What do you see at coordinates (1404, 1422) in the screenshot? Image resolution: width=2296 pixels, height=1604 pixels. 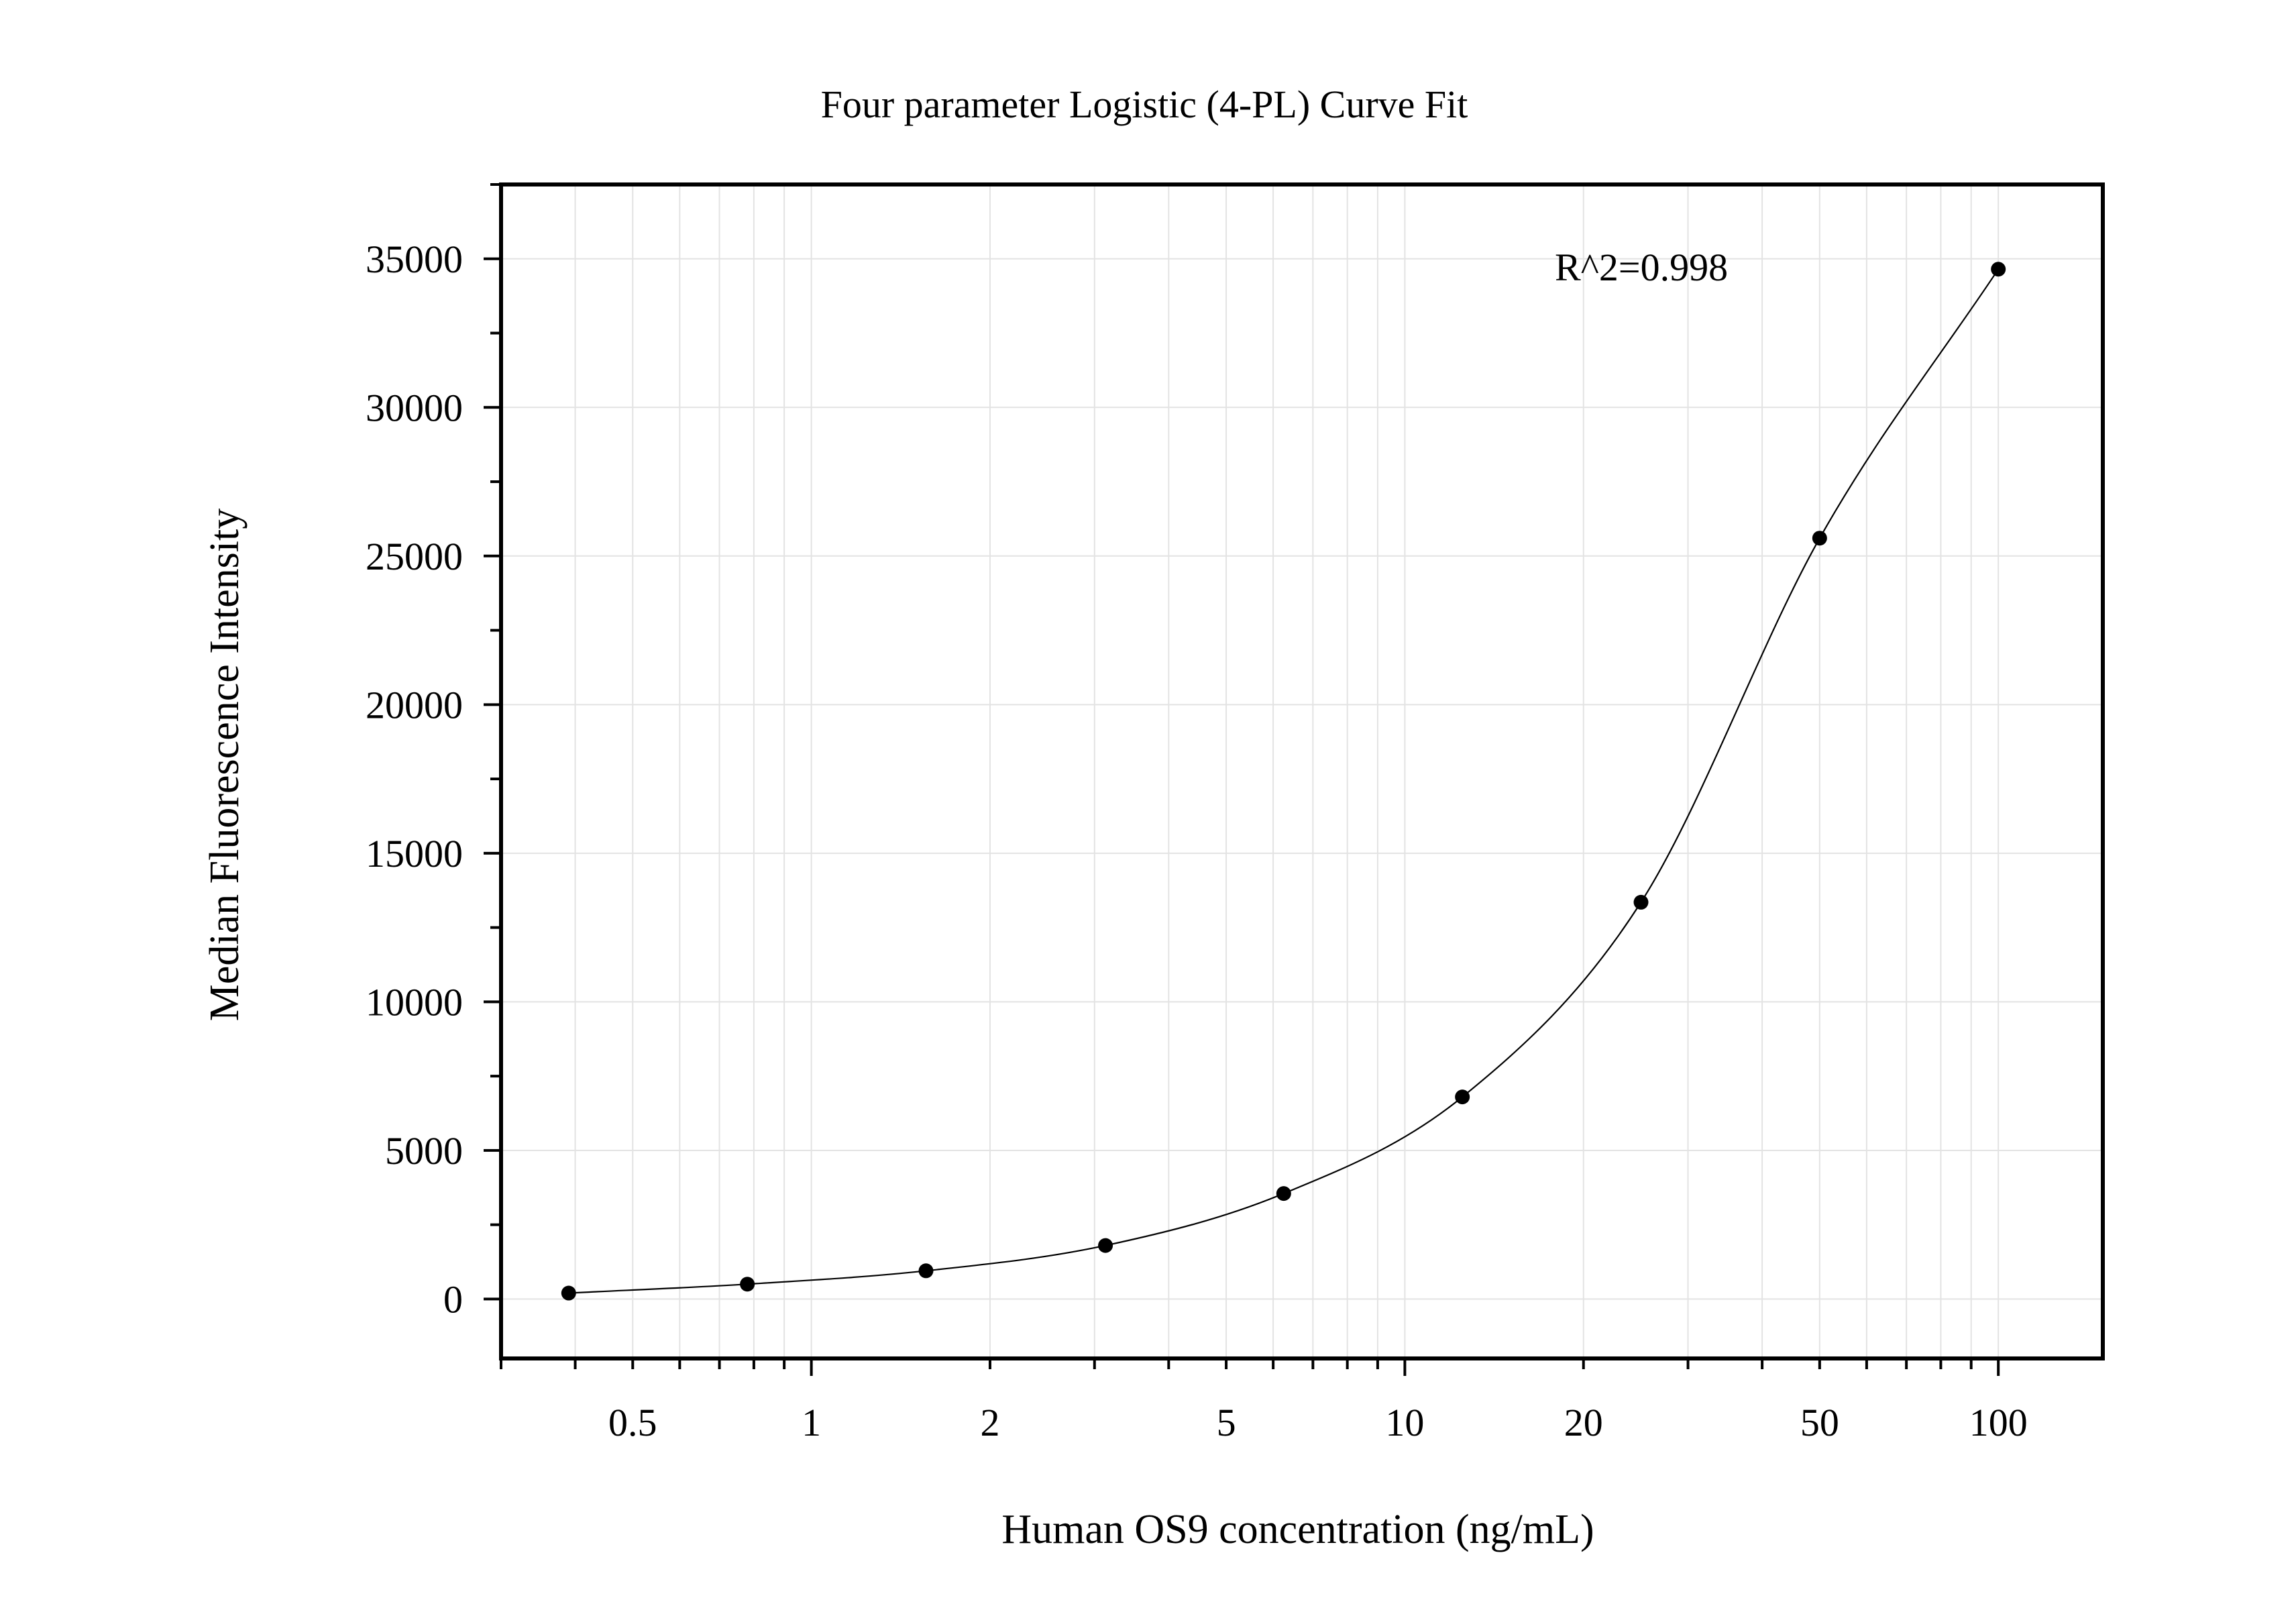 I see `x-tick-label: 10` at bounding box center [1404, 1422].